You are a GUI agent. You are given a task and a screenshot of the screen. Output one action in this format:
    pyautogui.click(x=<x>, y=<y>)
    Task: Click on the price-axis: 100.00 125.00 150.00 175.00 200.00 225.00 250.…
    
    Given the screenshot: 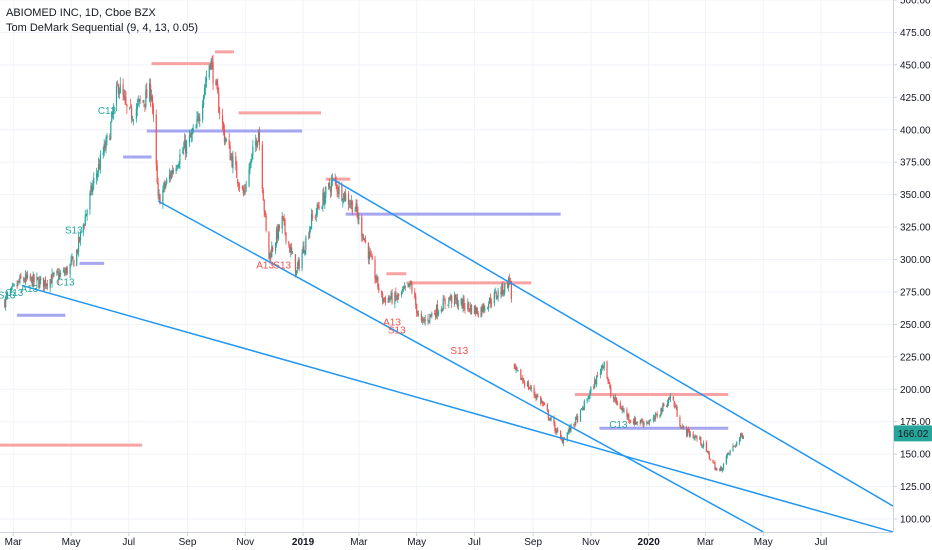 What is the action you would take?
    pyautogui.click(x=912, y=263)
    